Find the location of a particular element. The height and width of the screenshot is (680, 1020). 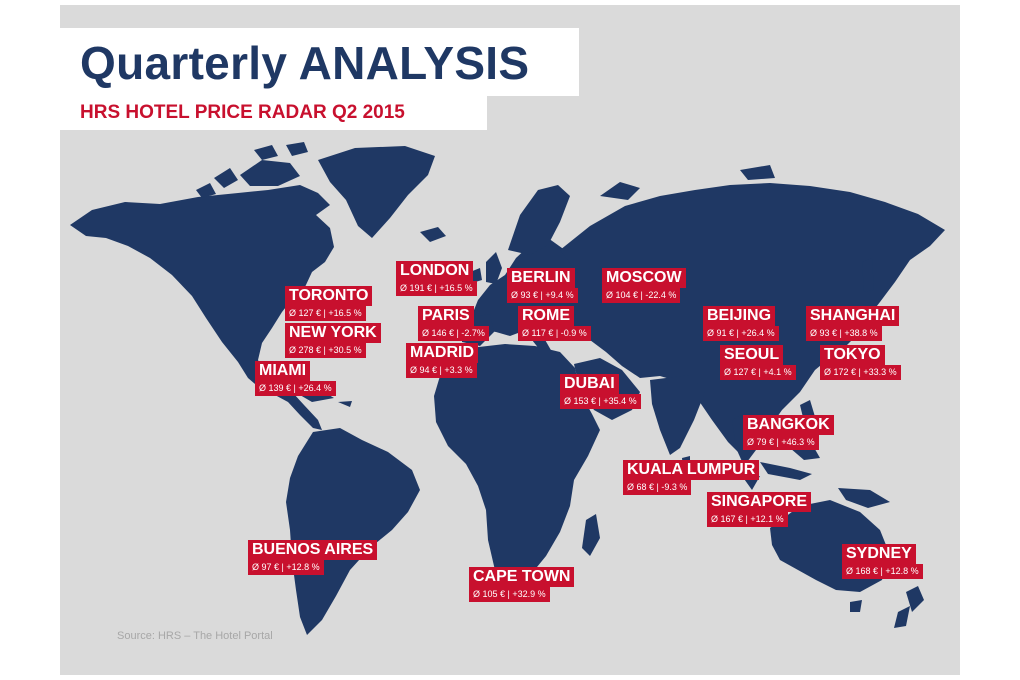

city-label-buenos-aires: BUENOS AIRES Ø 97 € | +12.8 % is located at coordinates (313, 557).